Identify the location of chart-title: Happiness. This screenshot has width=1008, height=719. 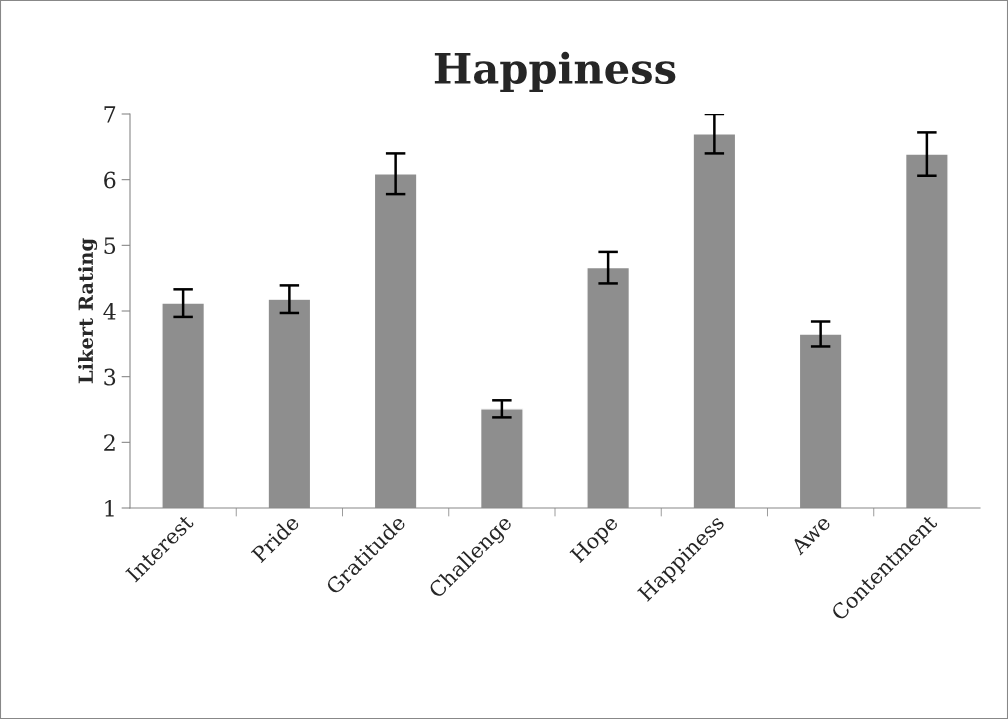
(555, 72).